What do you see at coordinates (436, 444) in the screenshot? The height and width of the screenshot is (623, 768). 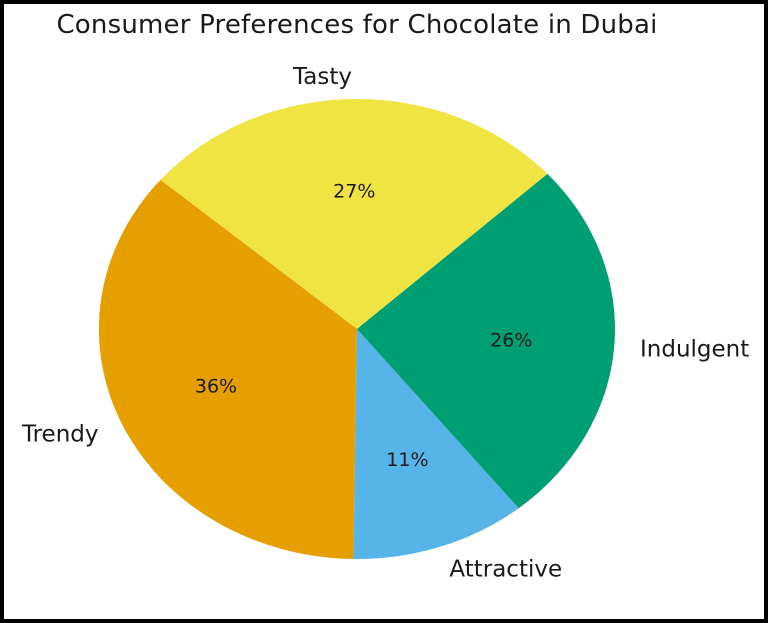 I see `pie-slice-attractive` at bounding box center [436, 444].